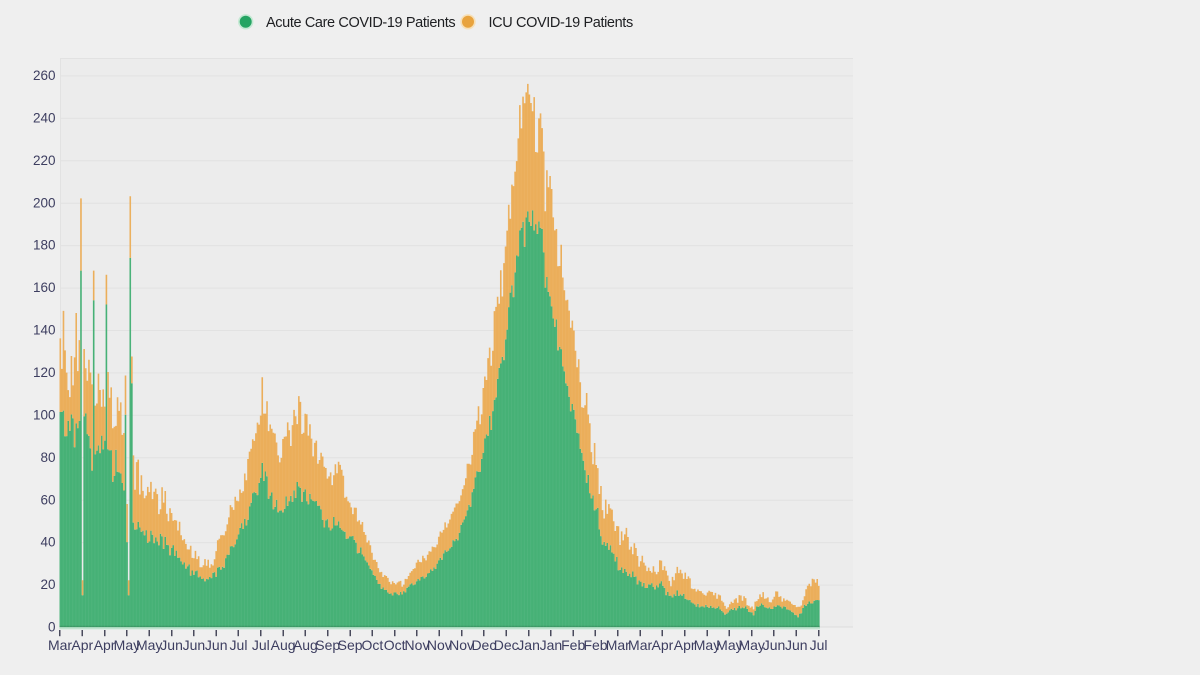  I want to click on svg-text: 100, so click(44, 414).